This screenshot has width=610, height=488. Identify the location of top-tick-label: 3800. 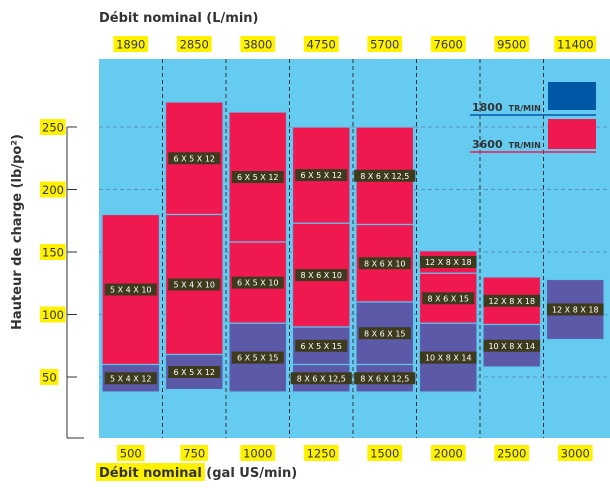
(257, 45).